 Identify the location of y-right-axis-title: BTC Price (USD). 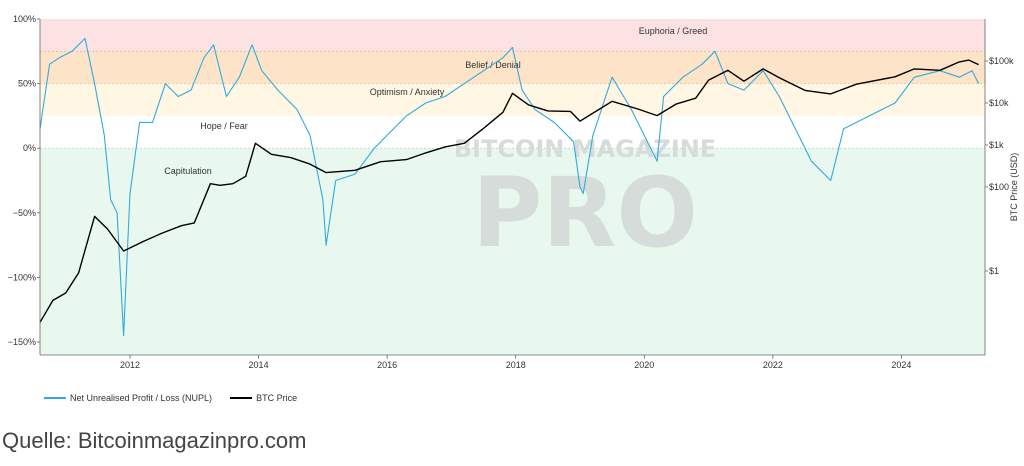
(1014, 187).